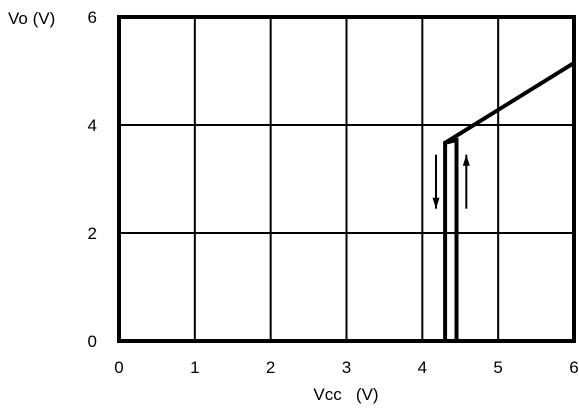  I want to click on y-tick-label: 0, so click(92, 341).